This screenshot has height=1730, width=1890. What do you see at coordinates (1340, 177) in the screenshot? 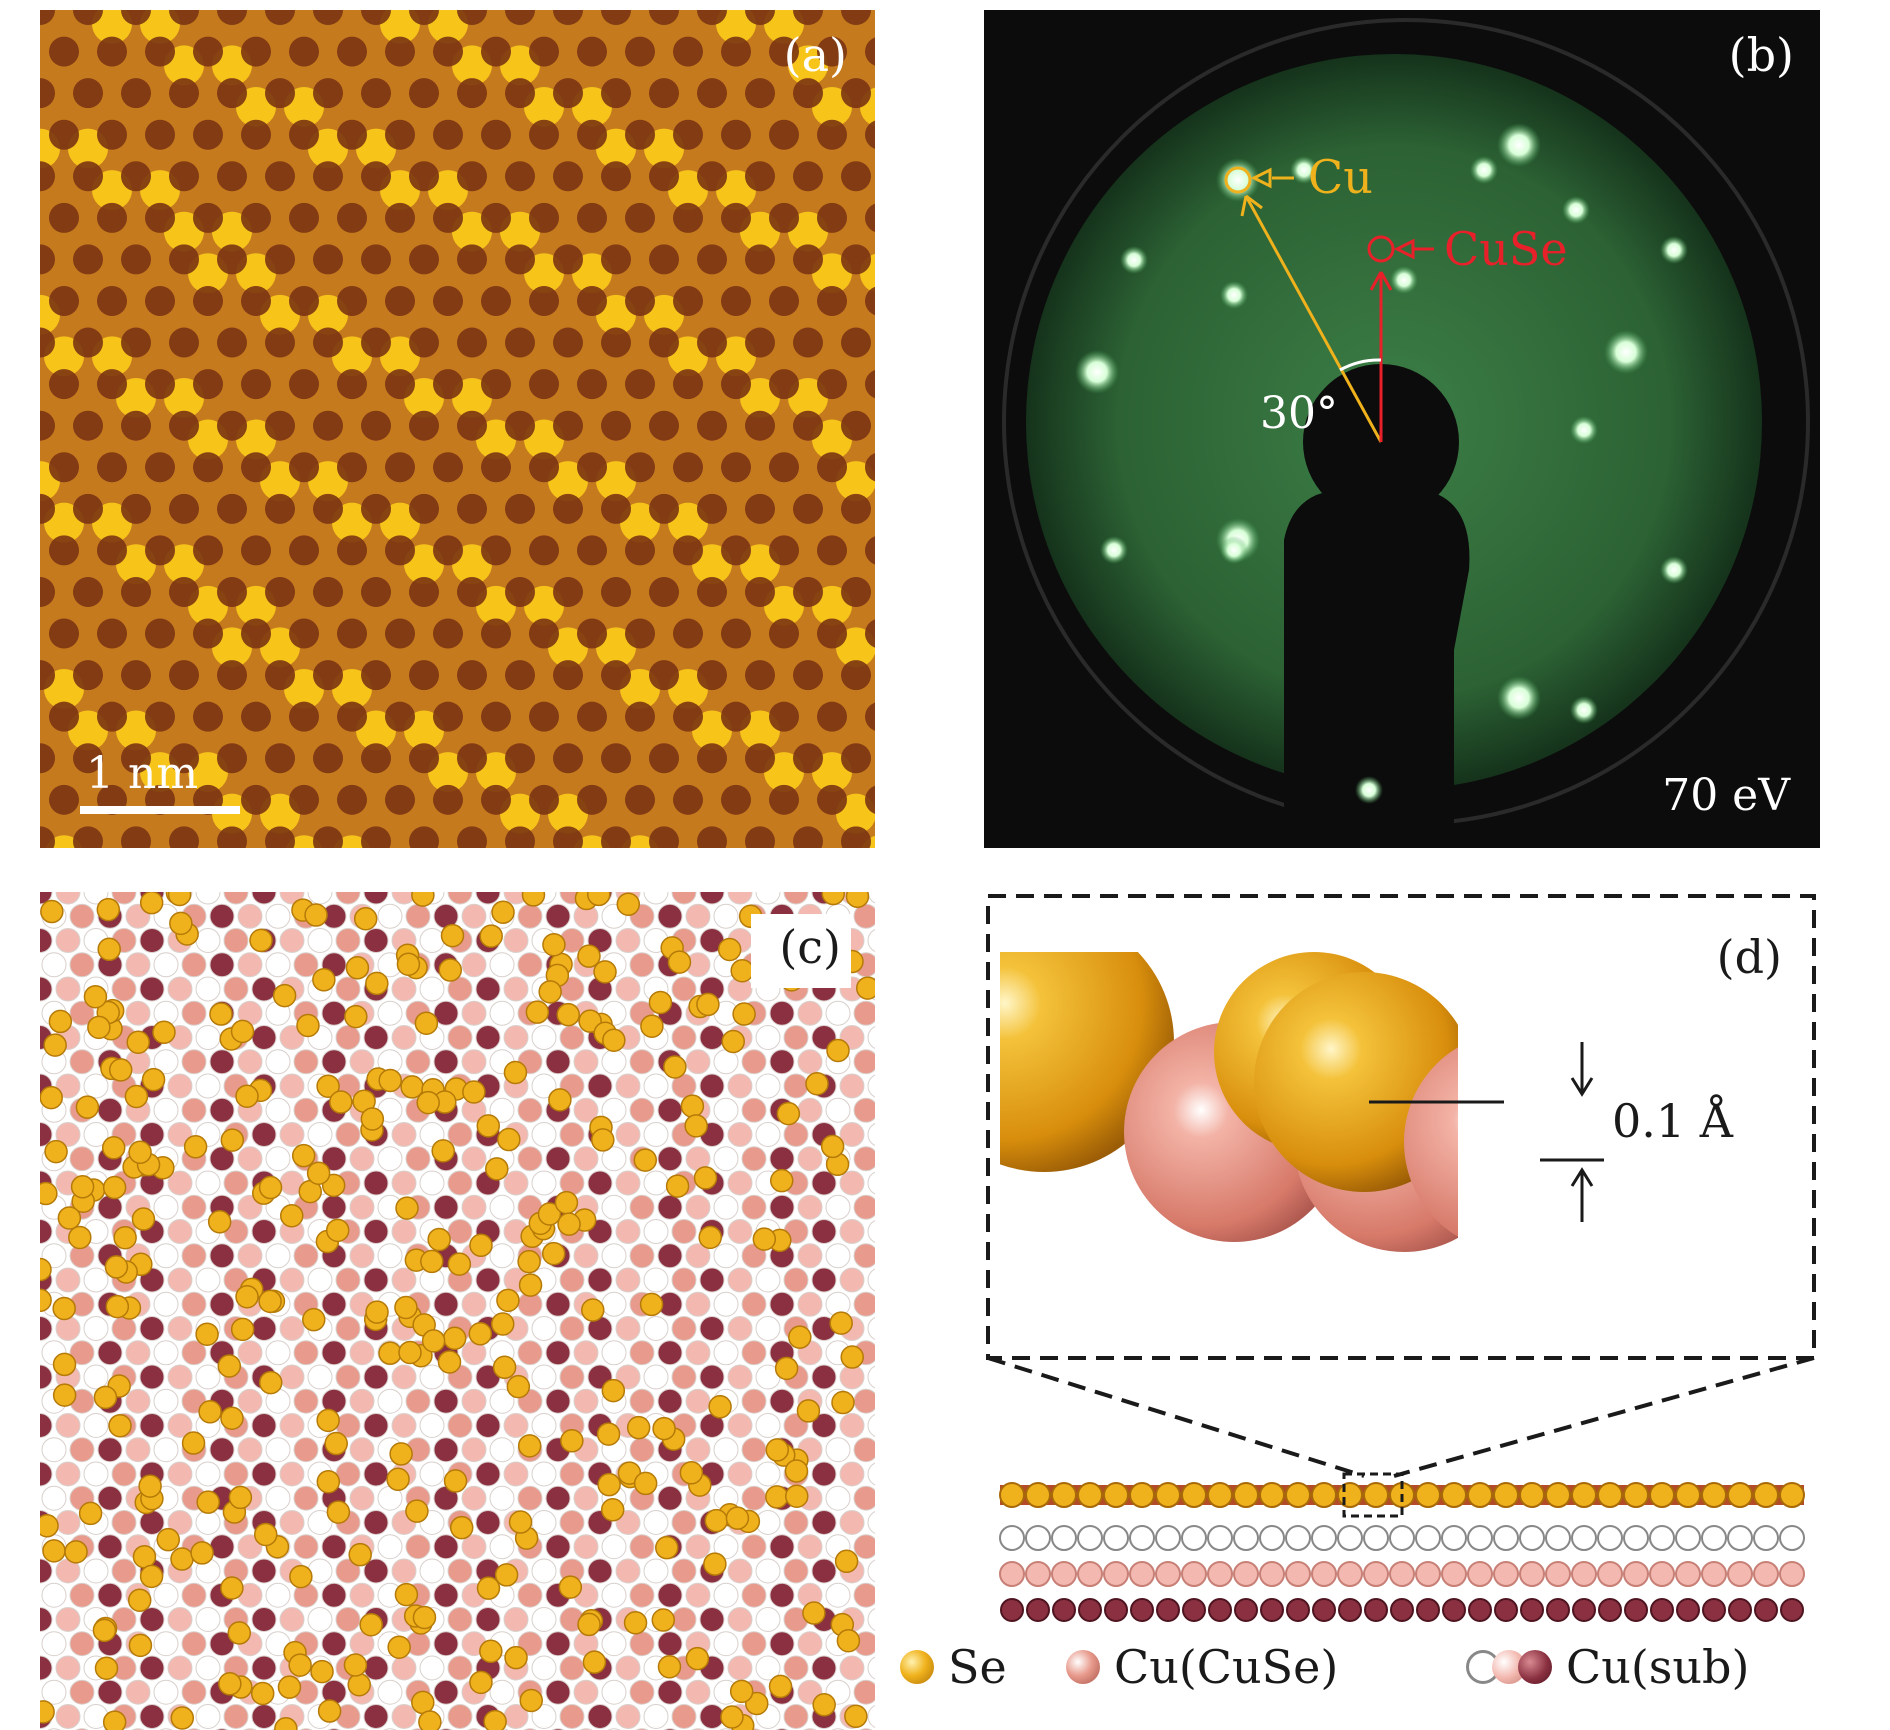
I see `cu-spot-label: Cu` at bounding box center [1340, 177].